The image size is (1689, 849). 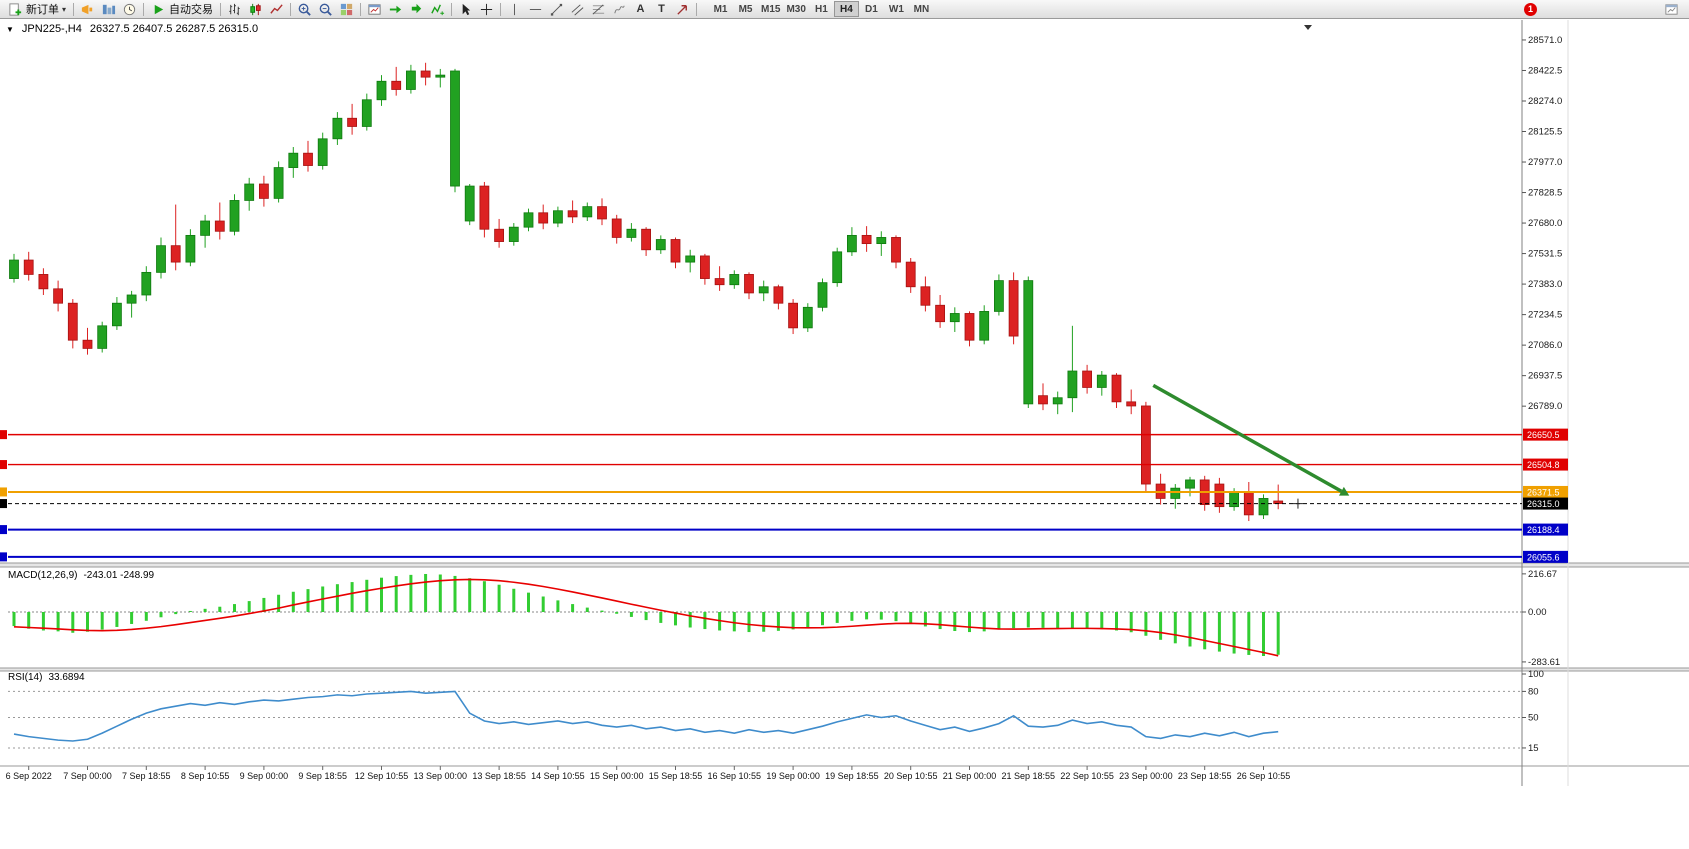 What do you see at coordinates (1545, 406) in the screenshot?
I see `price-axis-label: 26789.0` at bounding box center [1545, 406].